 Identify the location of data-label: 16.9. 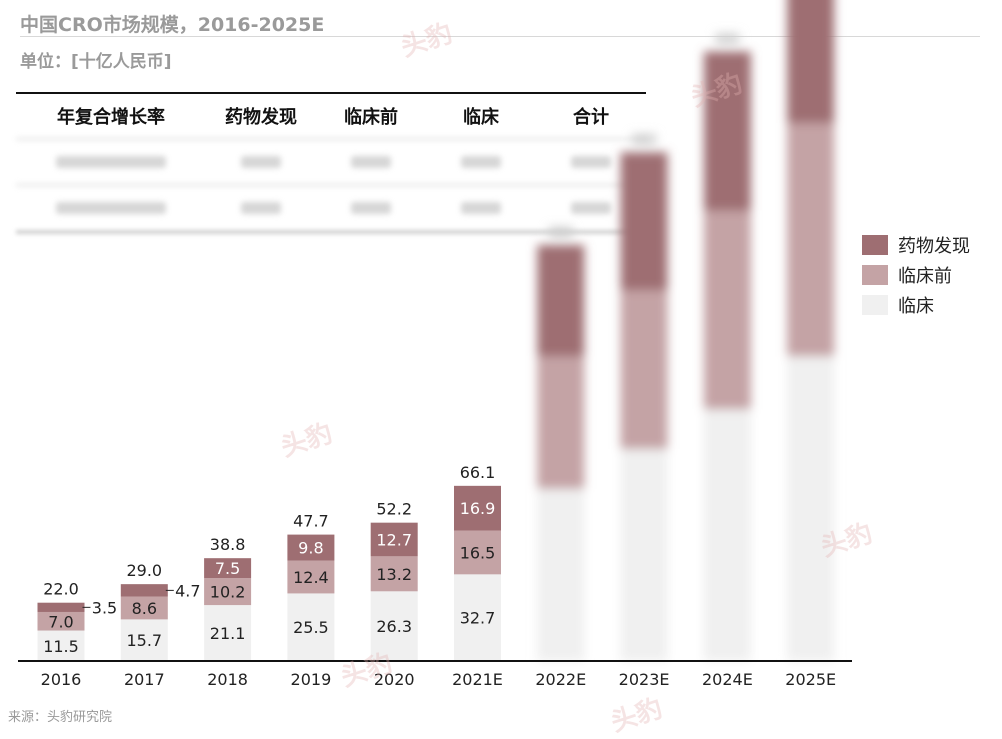
(478, 508).